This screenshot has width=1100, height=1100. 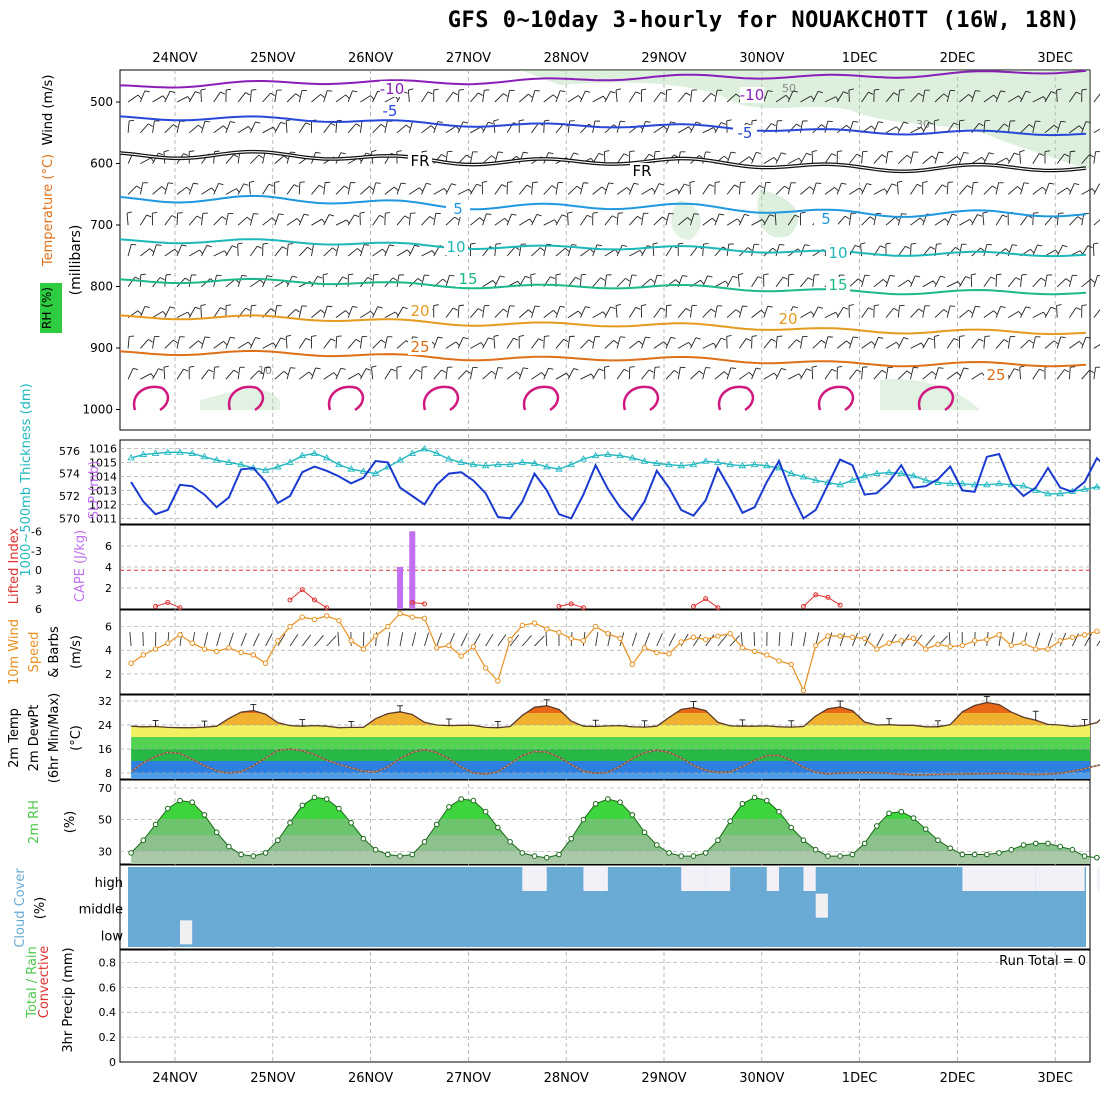 I want to click on x-tick-label-bottom: 28NOV, so click(x=566, y=1078).